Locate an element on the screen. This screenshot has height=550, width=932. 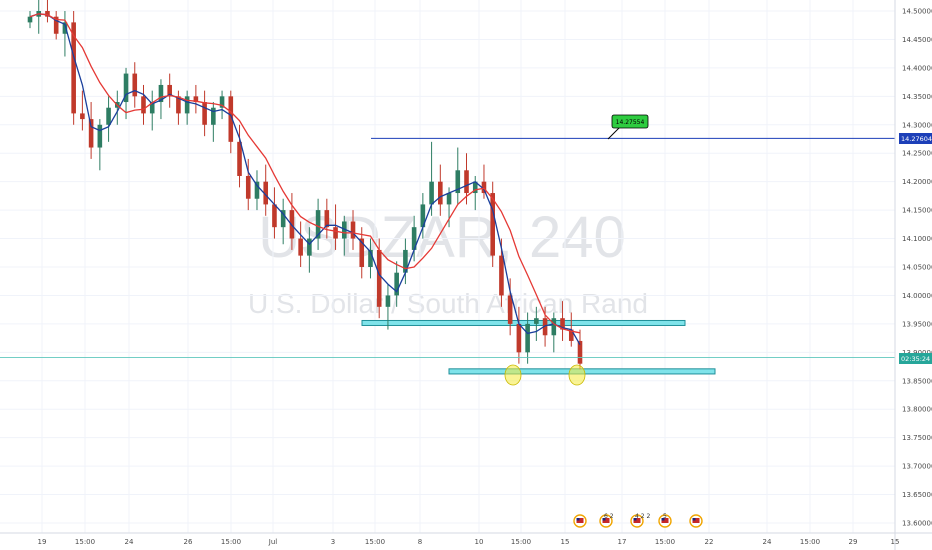
bottom-highlights is located at coordinates (545, 375).